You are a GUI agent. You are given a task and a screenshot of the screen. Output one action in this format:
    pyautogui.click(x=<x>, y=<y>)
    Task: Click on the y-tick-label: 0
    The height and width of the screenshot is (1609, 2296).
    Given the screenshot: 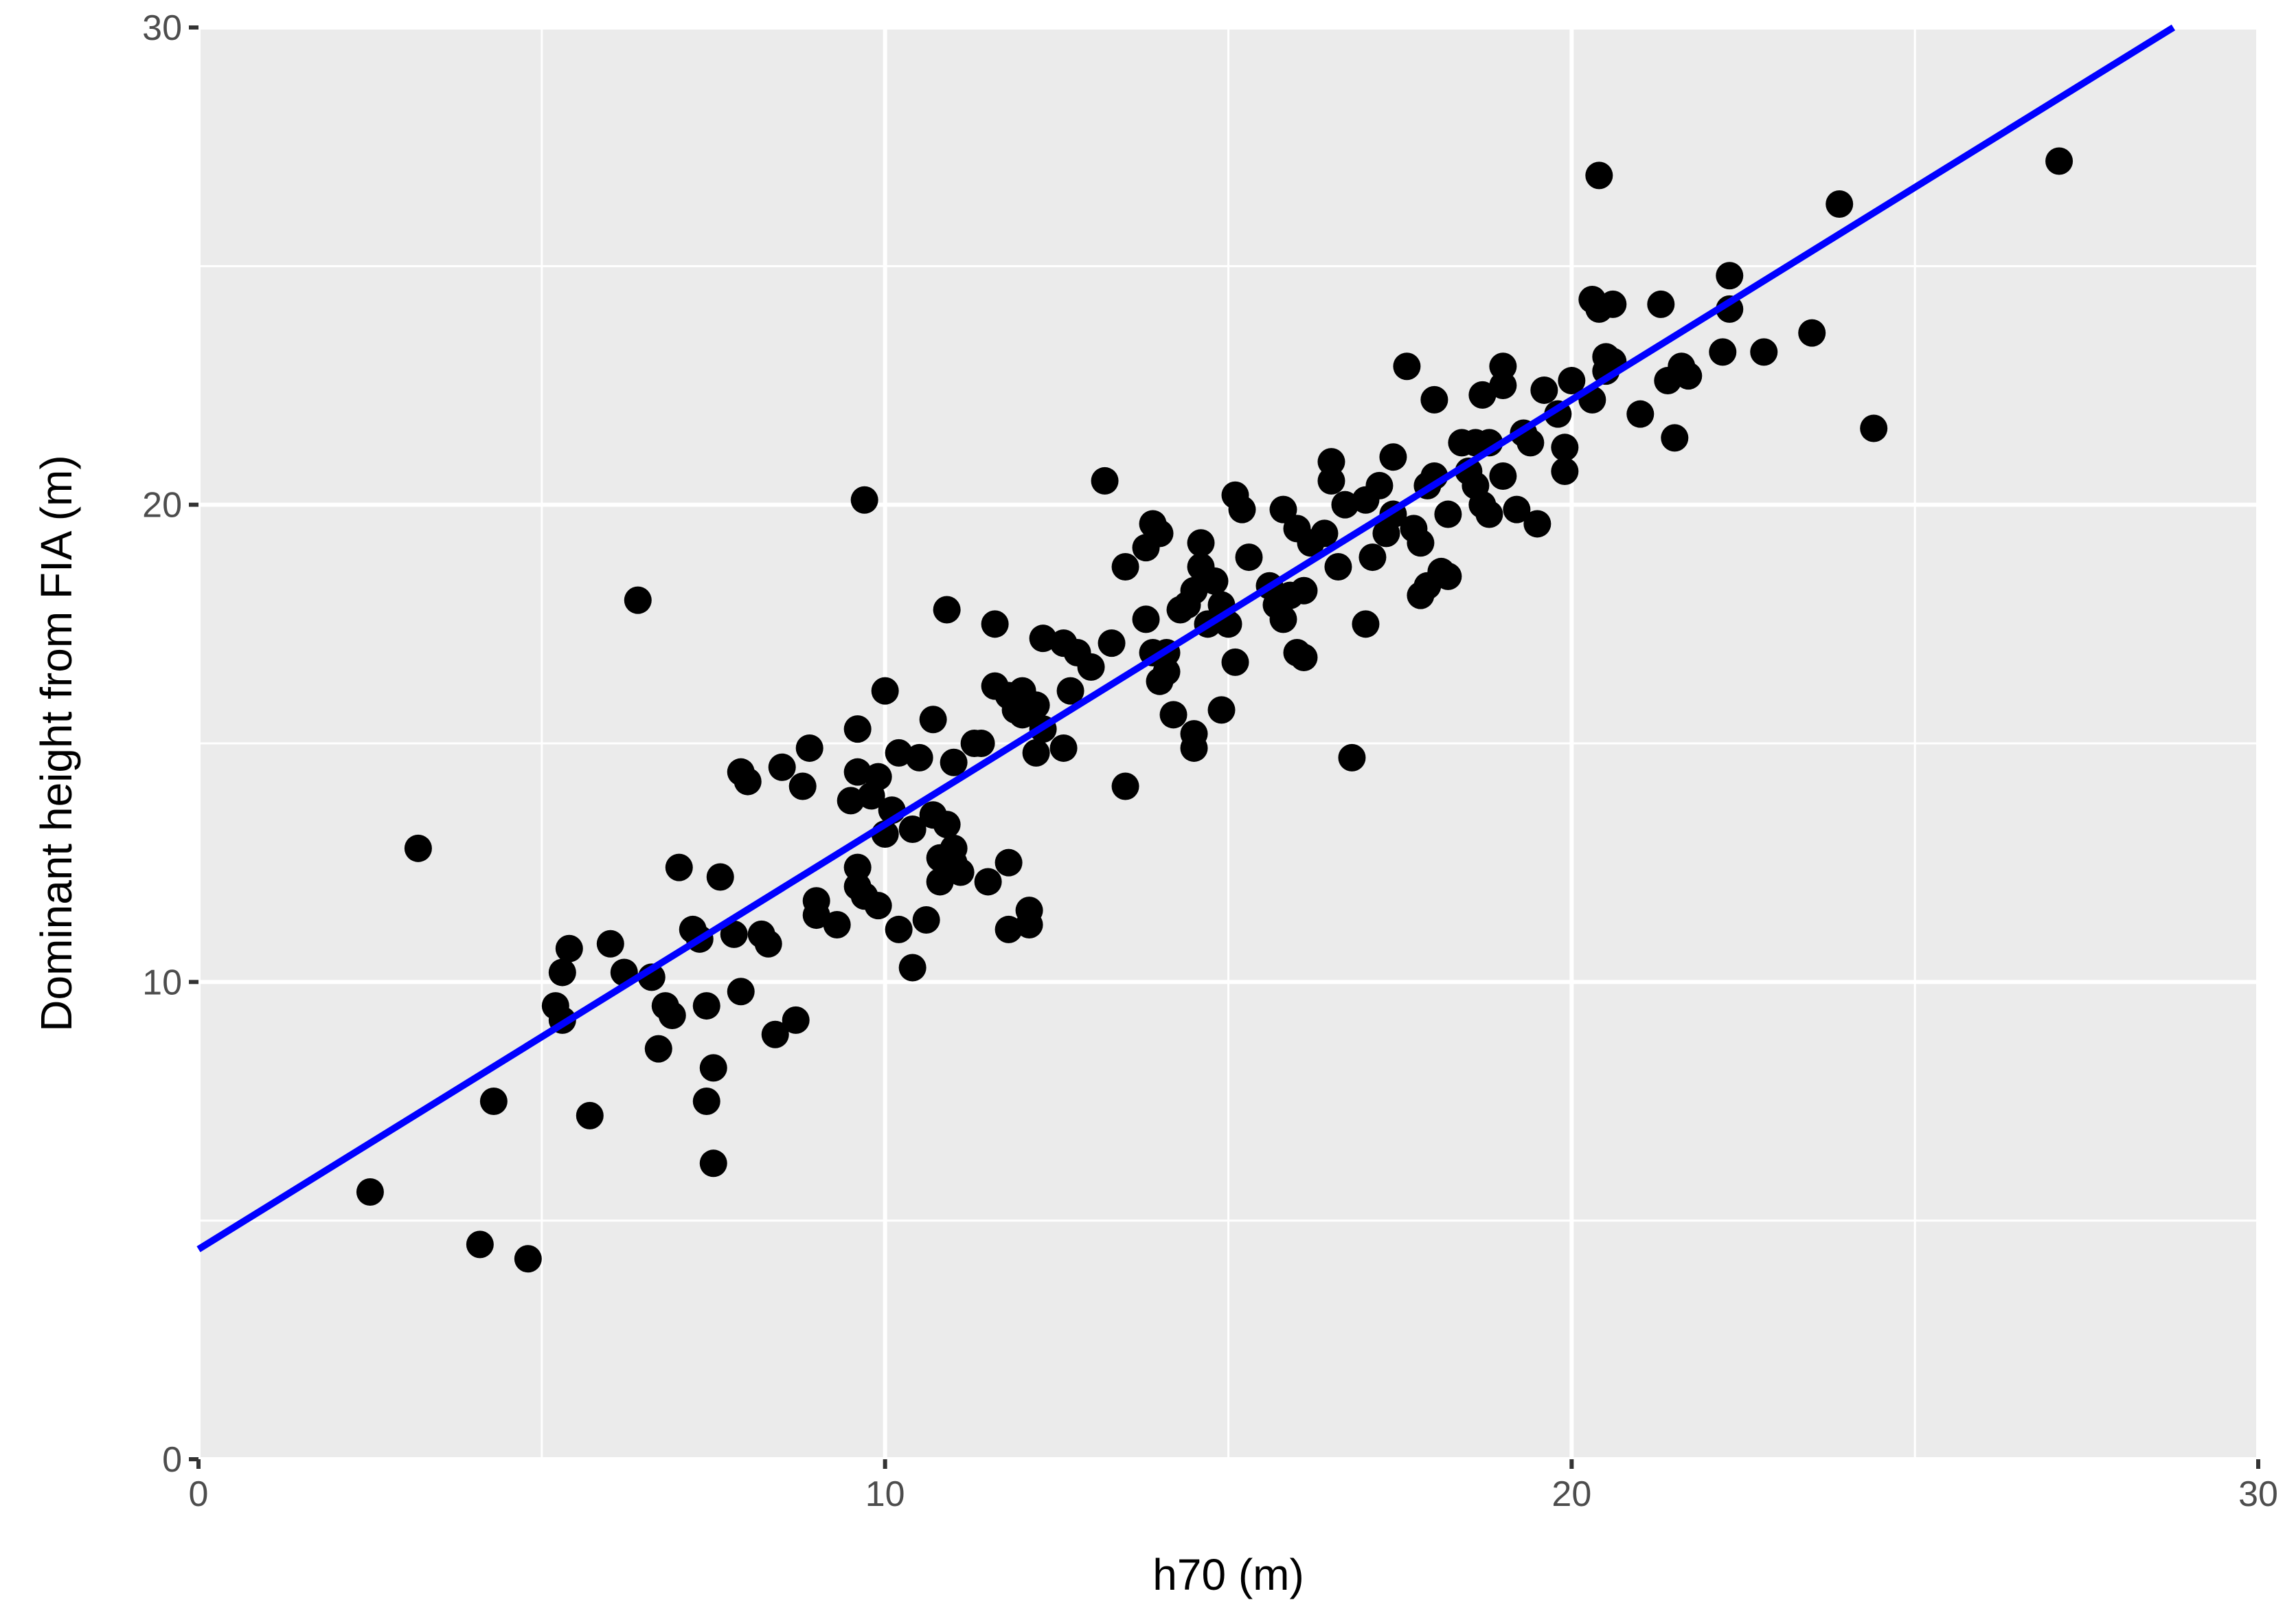 What is the action you would take?
    pyautogui.click(x=172, y=1460)
    